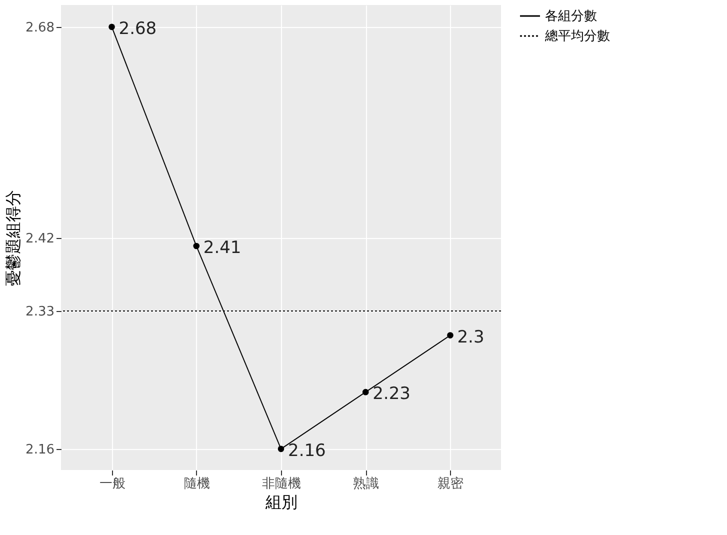 The width and height of the screenshot is (727, 535). Describe the element at coordinates (391, 394) in the screenshot. I see `data-label: 2.23` at that location.